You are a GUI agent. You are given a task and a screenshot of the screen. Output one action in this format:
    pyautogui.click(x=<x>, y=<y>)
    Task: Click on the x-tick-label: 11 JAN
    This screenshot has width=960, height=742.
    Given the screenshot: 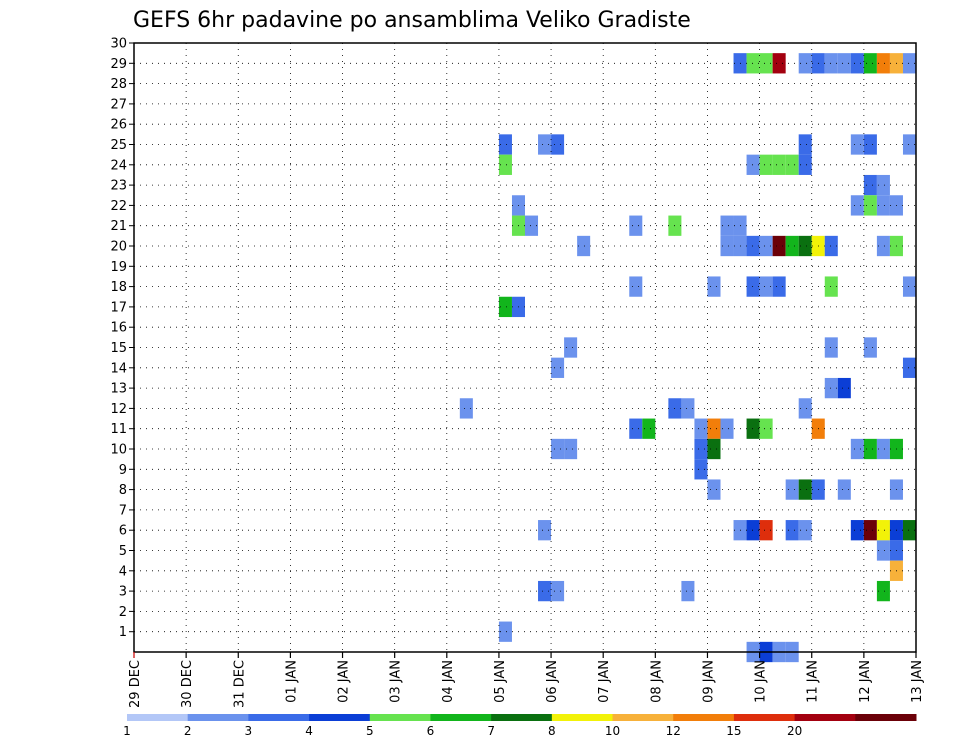 What is the action you would take?
    pyautogui.click(x=813, y=681)
    